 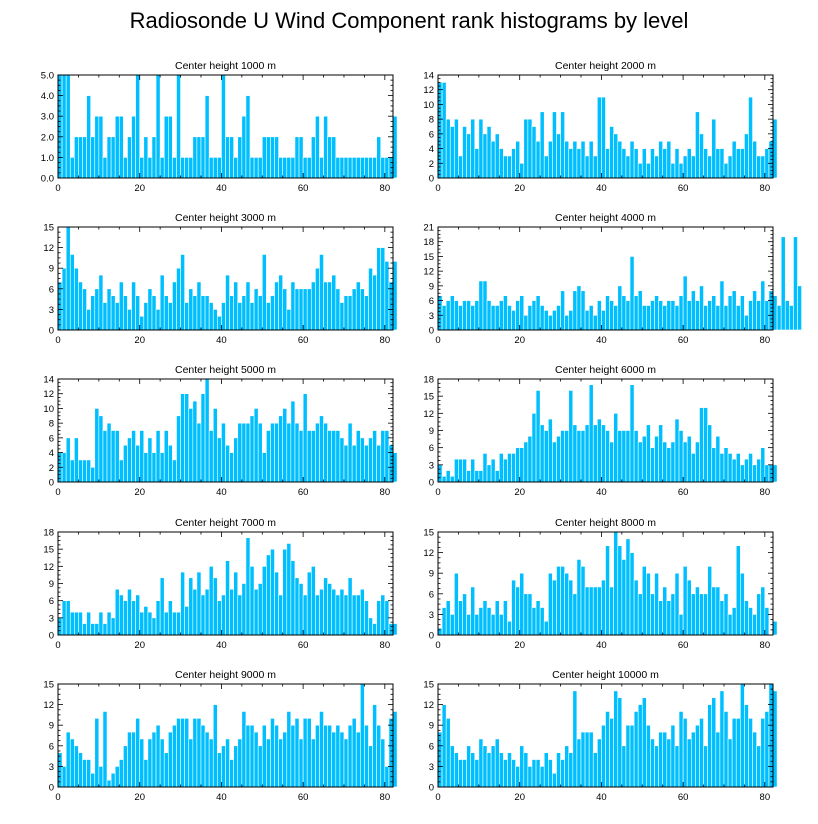 I want to click on y-tick-label: 3, so click(x=431, y=465).